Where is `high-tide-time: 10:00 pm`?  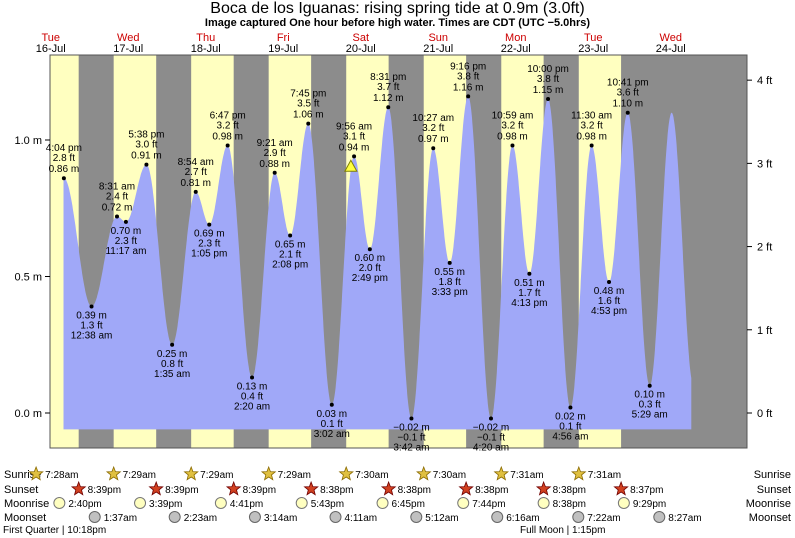 high-tide-time: 10:00 pm is located at coordinates (548, 69).